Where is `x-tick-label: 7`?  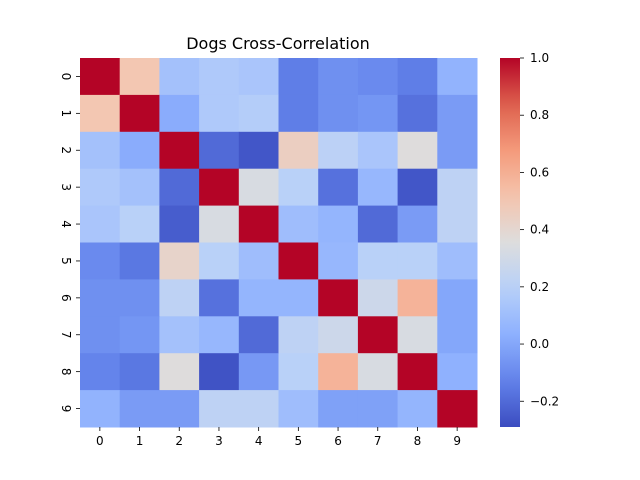 x-tick-label: 7 is located at coordinates (378, 441).